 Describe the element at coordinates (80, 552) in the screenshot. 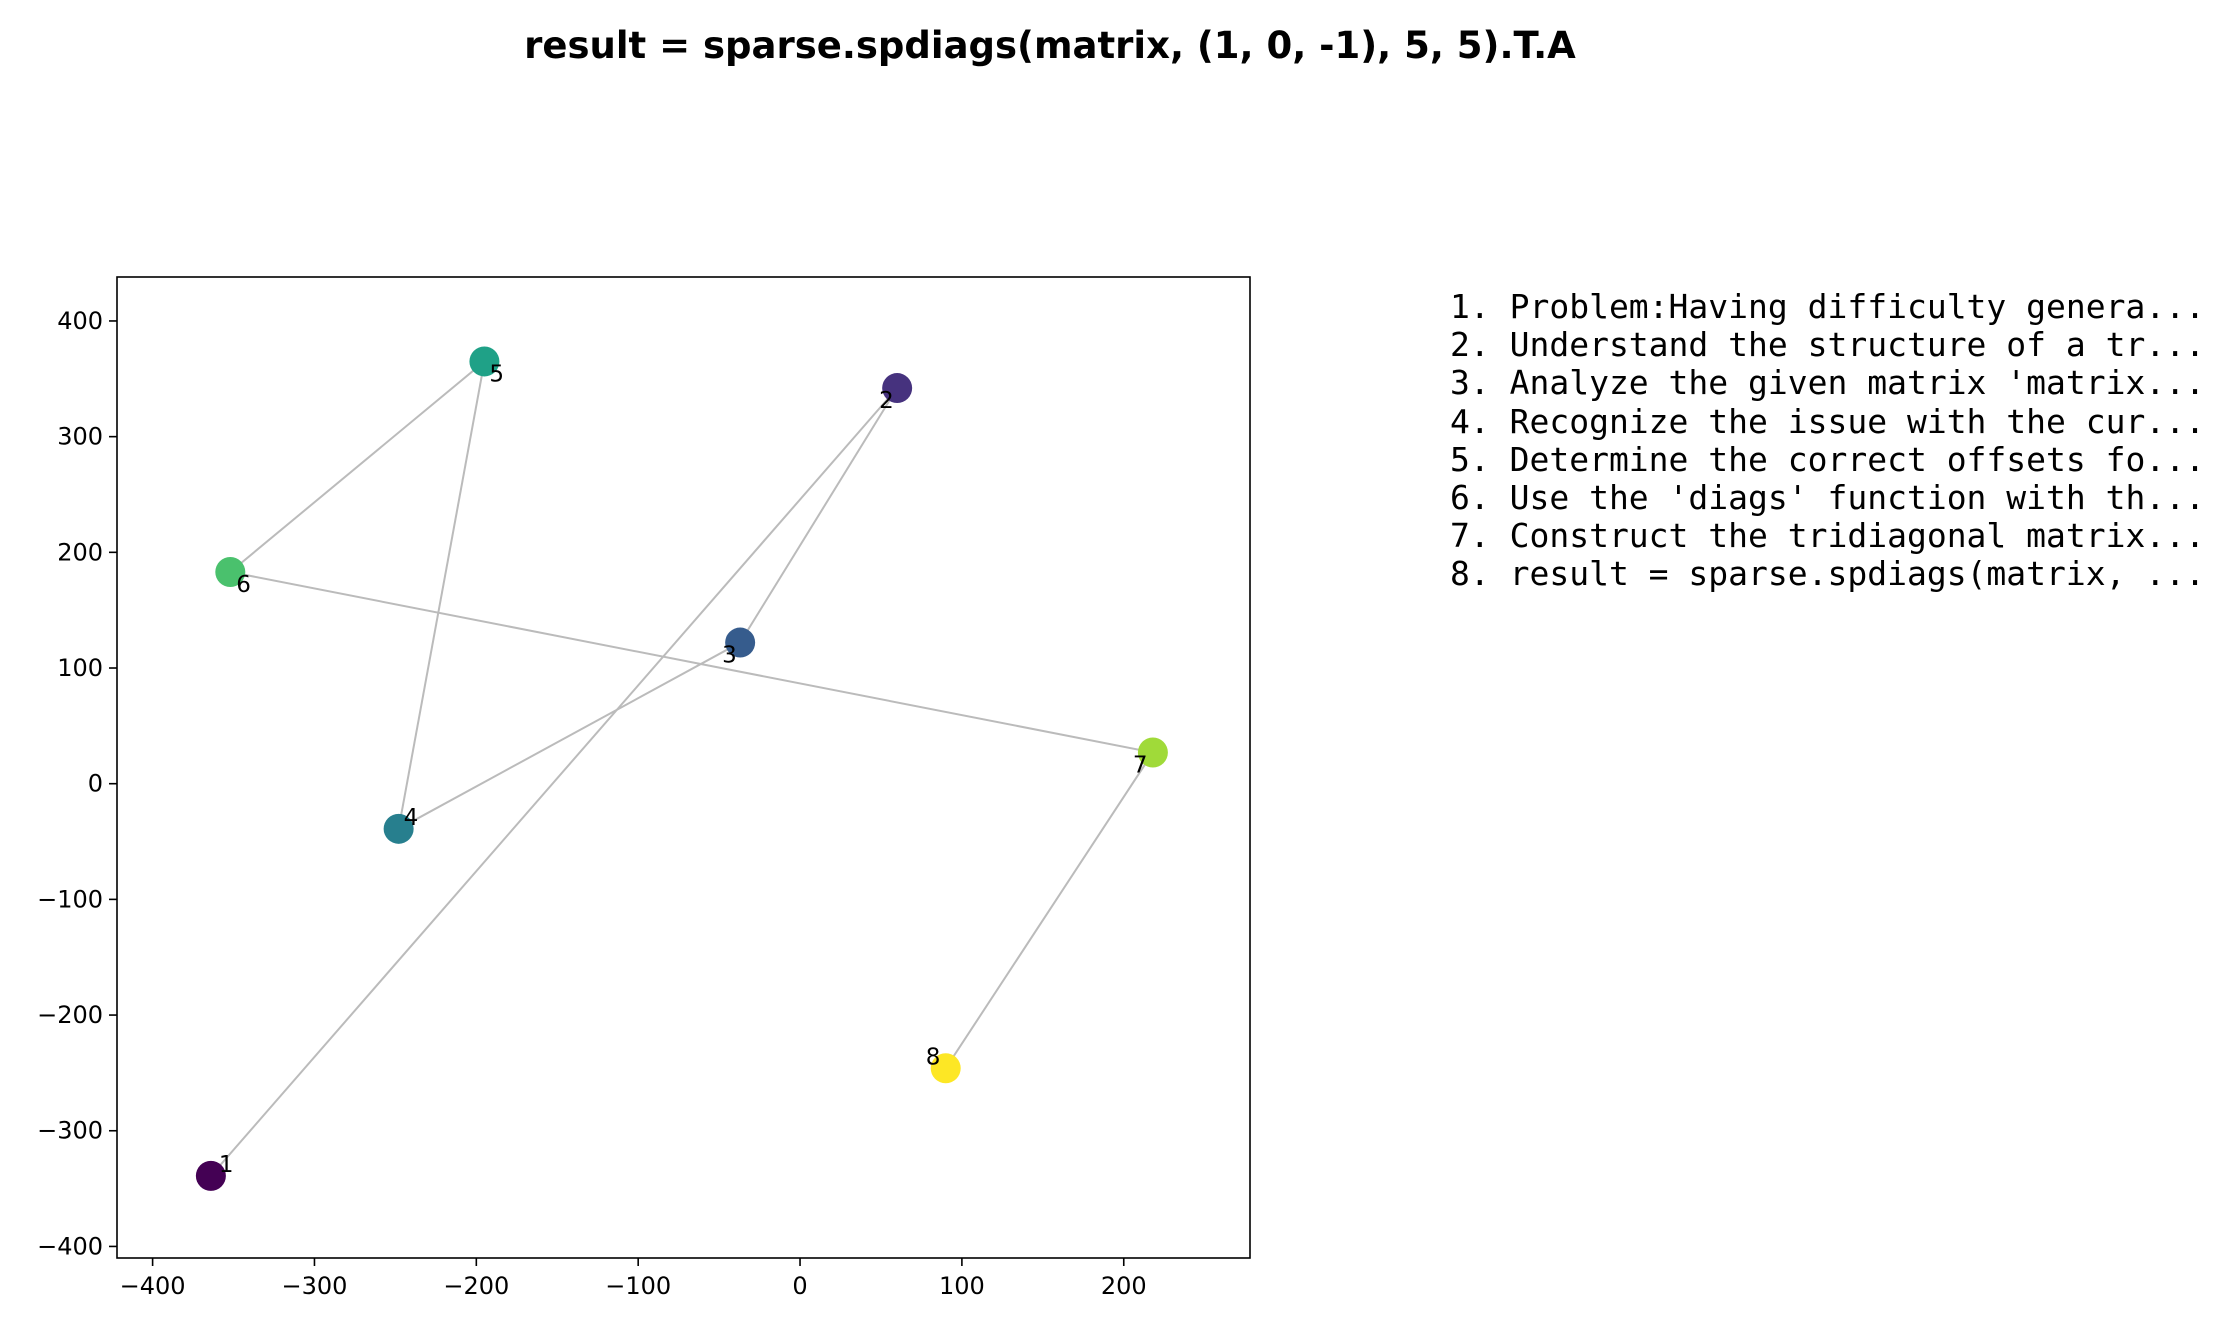

I see `y-tick-label: 200` at that location.